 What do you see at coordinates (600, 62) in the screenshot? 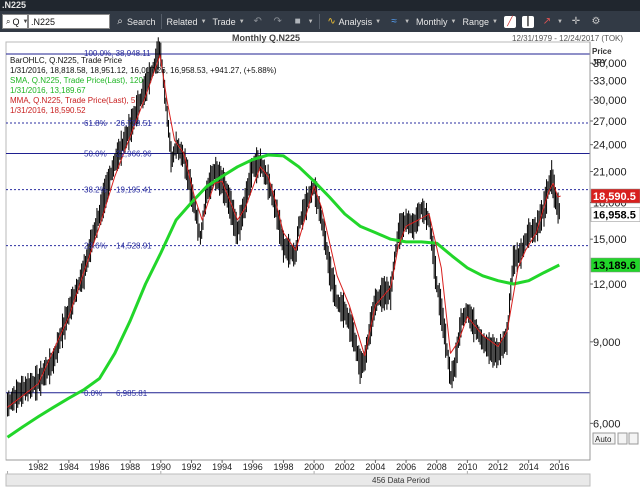
I see `currency-label: JPY` at bounding box center [600, 62].